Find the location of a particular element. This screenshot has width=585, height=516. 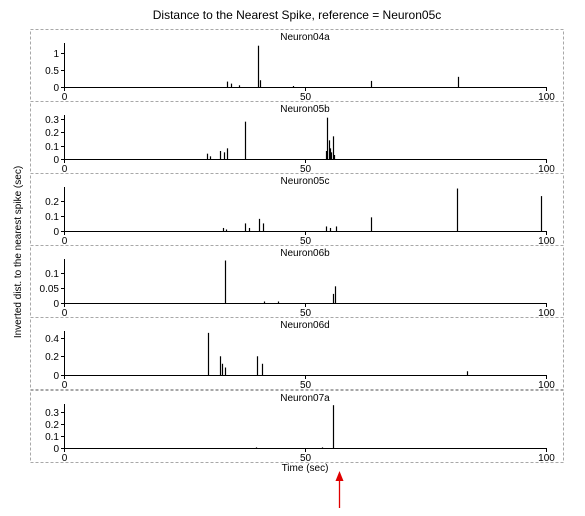

panel-neuron07a: Neuron07a 00.10.20.3 0 50 100 is located at coordinates (297, 427).